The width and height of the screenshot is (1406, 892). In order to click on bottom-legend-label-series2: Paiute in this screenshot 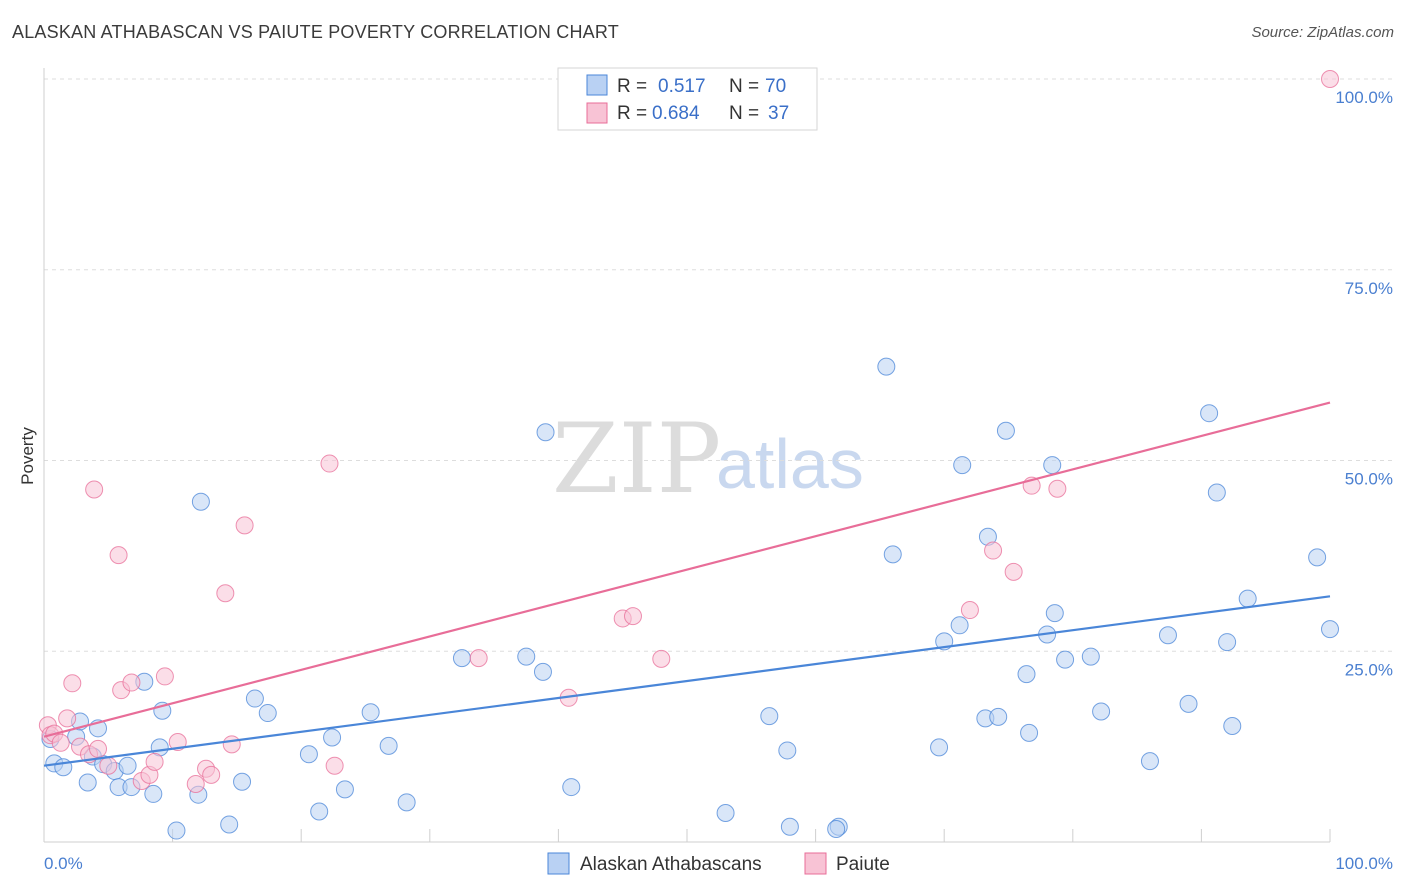, I will do `click(863, 864)`.